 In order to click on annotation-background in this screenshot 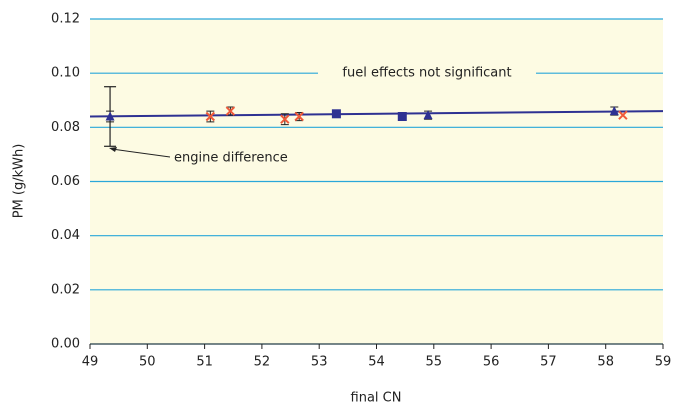, I will do `click(427, 73)`.